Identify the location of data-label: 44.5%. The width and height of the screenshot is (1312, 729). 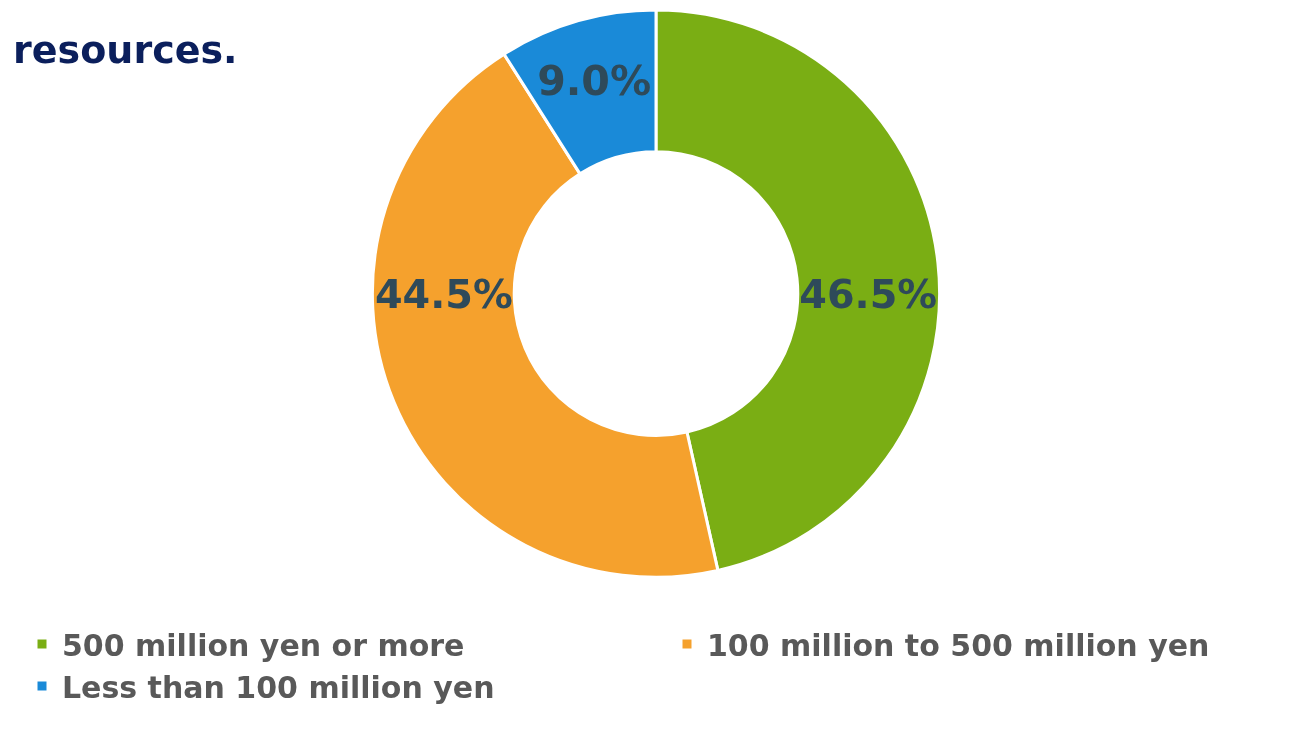
(443, 293).